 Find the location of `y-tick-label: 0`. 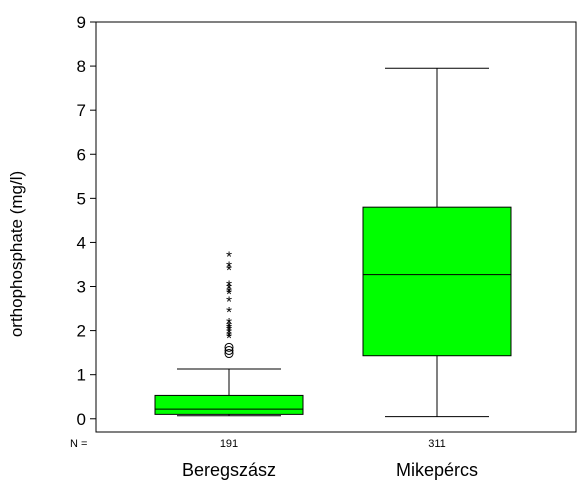

y-tick-label: 0 is located at coordinates (81, 419).